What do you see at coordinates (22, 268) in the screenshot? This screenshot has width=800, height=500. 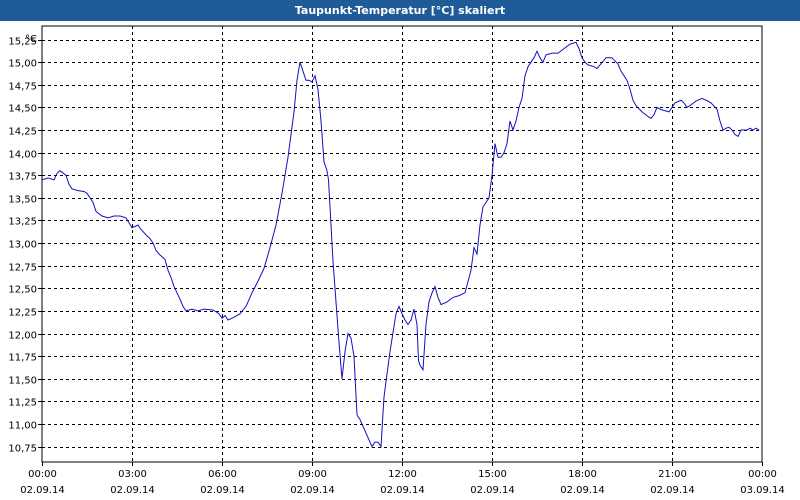 I see `y-tick-label: 12,75` at bounding box center [22, 268].